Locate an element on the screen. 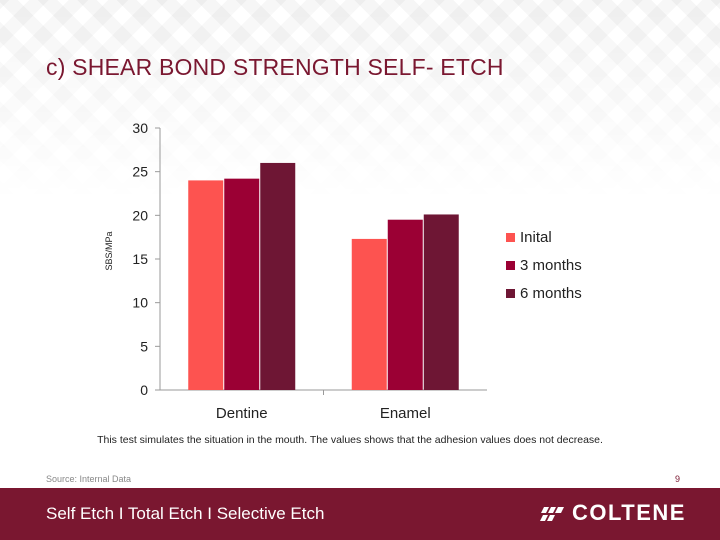 This screenshot has height=540, width=720. x-category-label: Dentine is located at coordinates (242, 413).